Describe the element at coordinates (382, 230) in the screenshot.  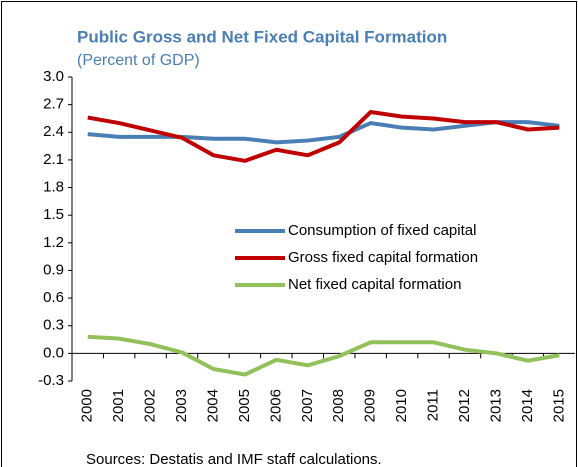
I see `legend-label: Consumption of fixed capital` at that location.